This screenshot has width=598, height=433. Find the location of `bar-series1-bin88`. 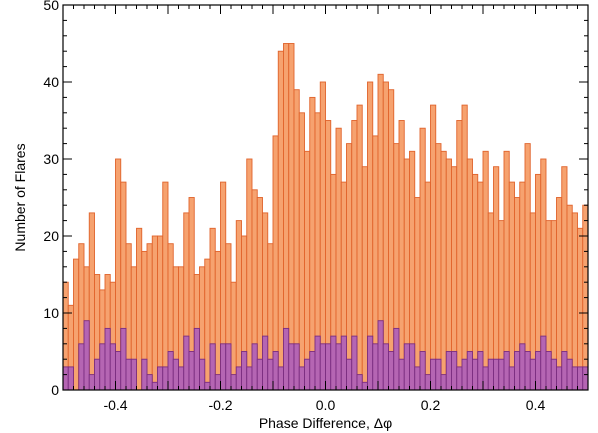

bar-series1-bin88 is located at coordinates (527, 371).